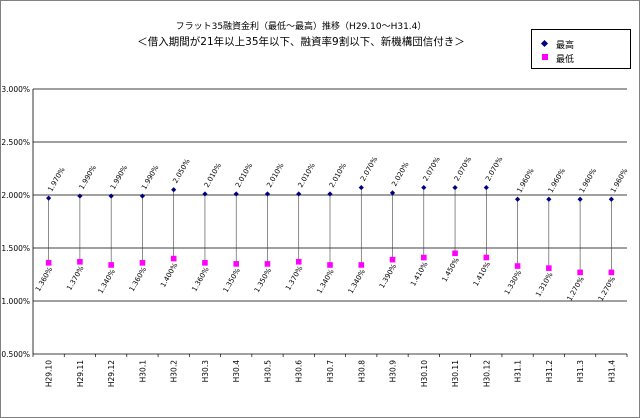 The image size is (640, 418). What do you see at coordinates (549, 371) in the screenshot?
I see `x-tick-label: H31.2` at bounding box center [549, 371].